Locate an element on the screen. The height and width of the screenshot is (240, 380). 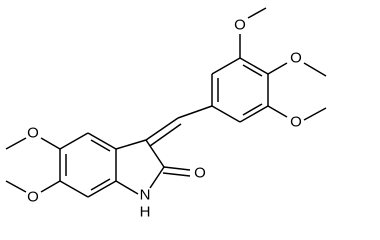
atom-label: H is located at coordinates (145, 212).